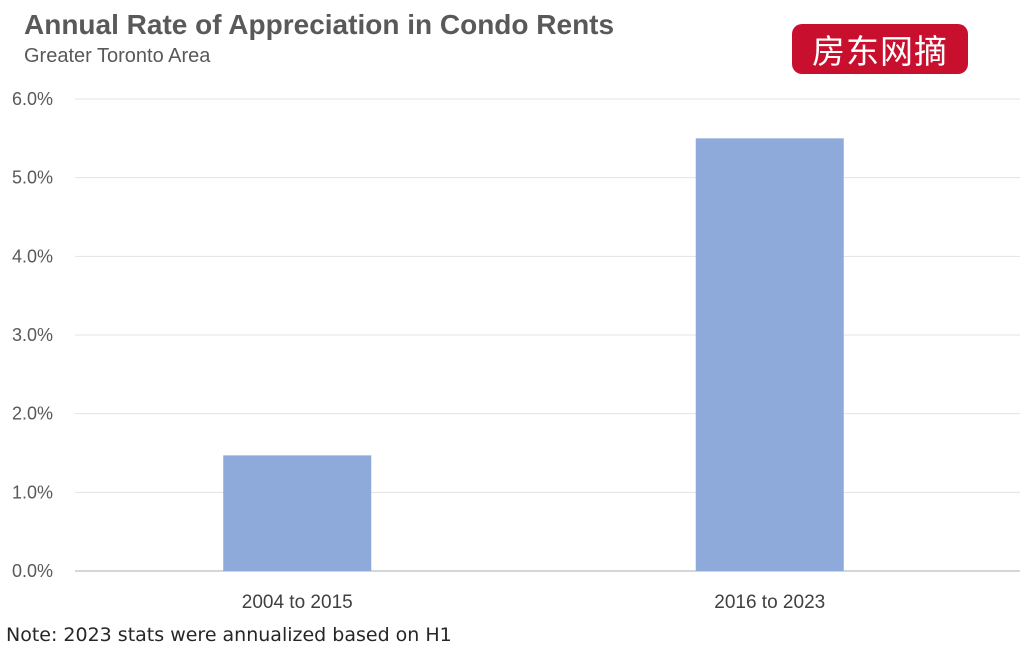  I want to click on y-tick-label: 4.0%, so click(32, 256).